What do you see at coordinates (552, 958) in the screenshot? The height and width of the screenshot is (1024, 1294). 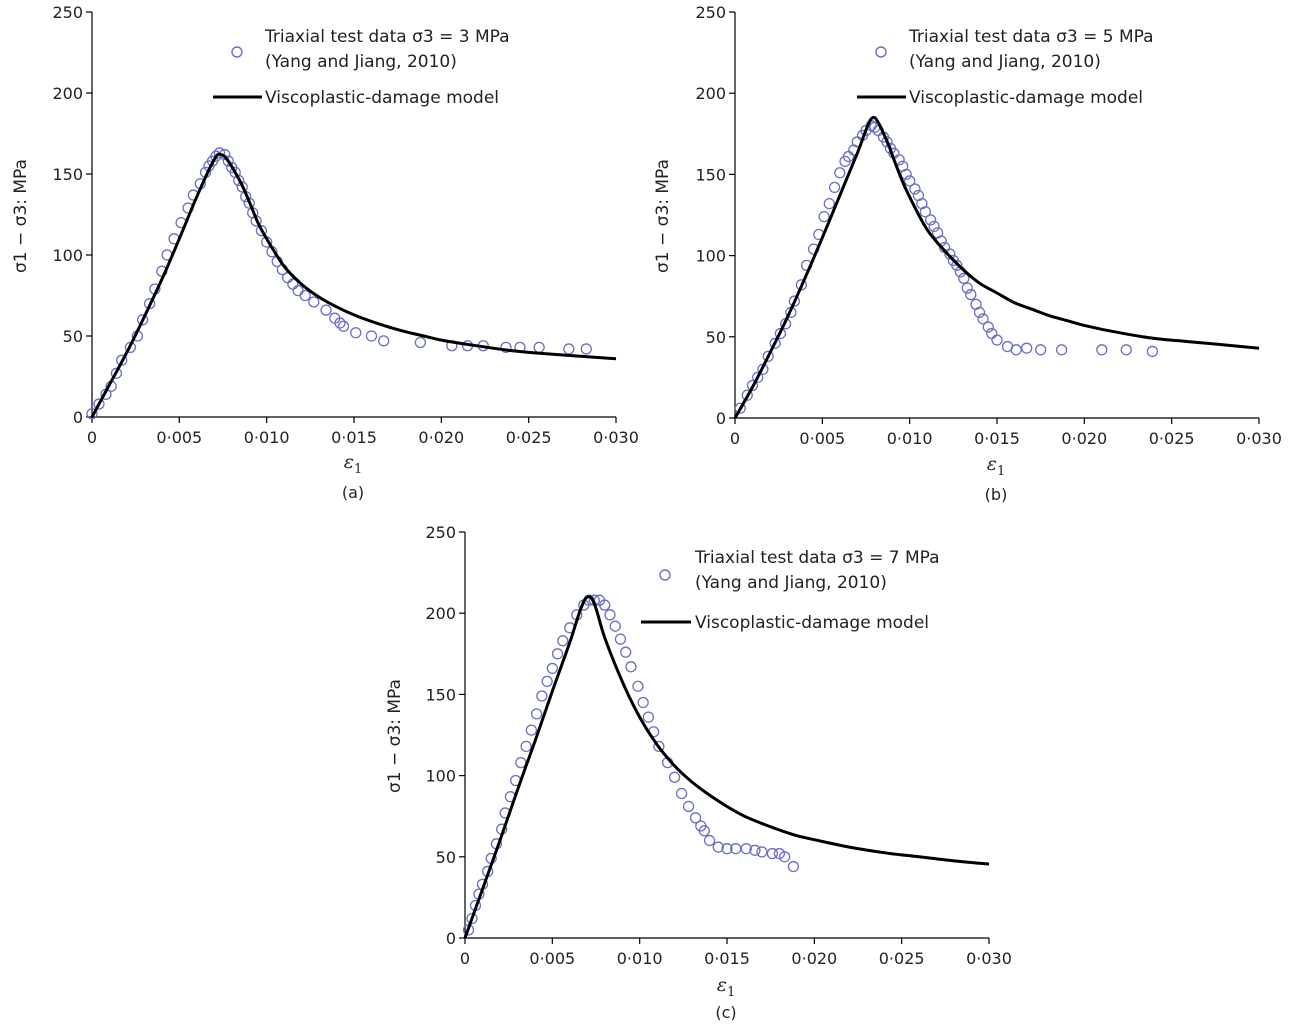 I see `panel-c-x-tick-label: 0·005` at bounding box center [552, 958].